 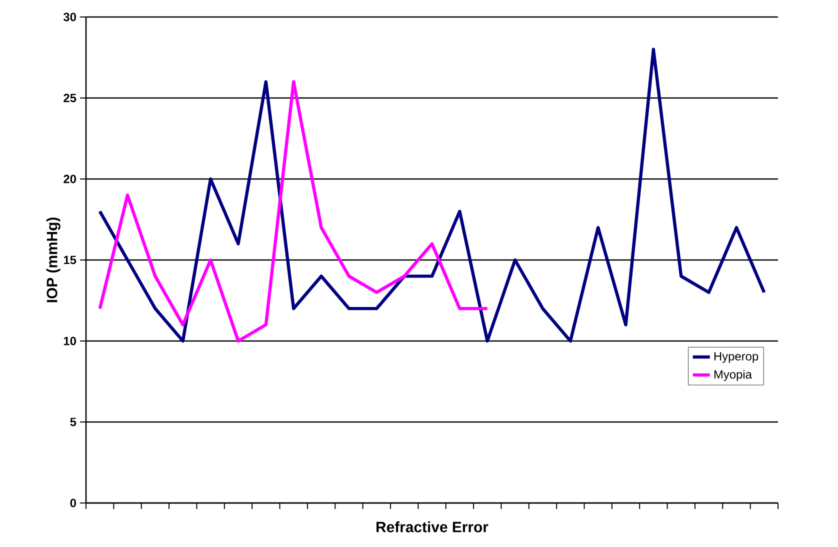 I want to click on y-tick-label: 25, so click(x=70, y=98).